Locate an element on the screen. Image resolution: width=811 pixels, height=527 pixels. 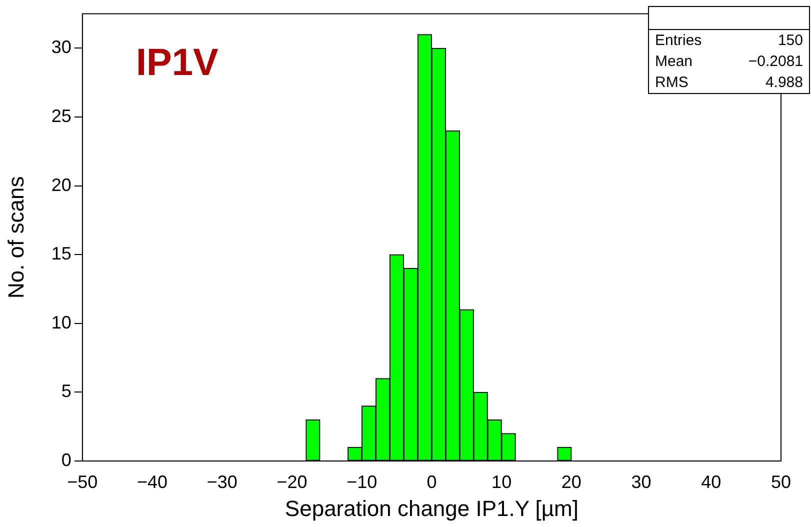
x-tick-label: −40 is located at coordinates (152, 482).